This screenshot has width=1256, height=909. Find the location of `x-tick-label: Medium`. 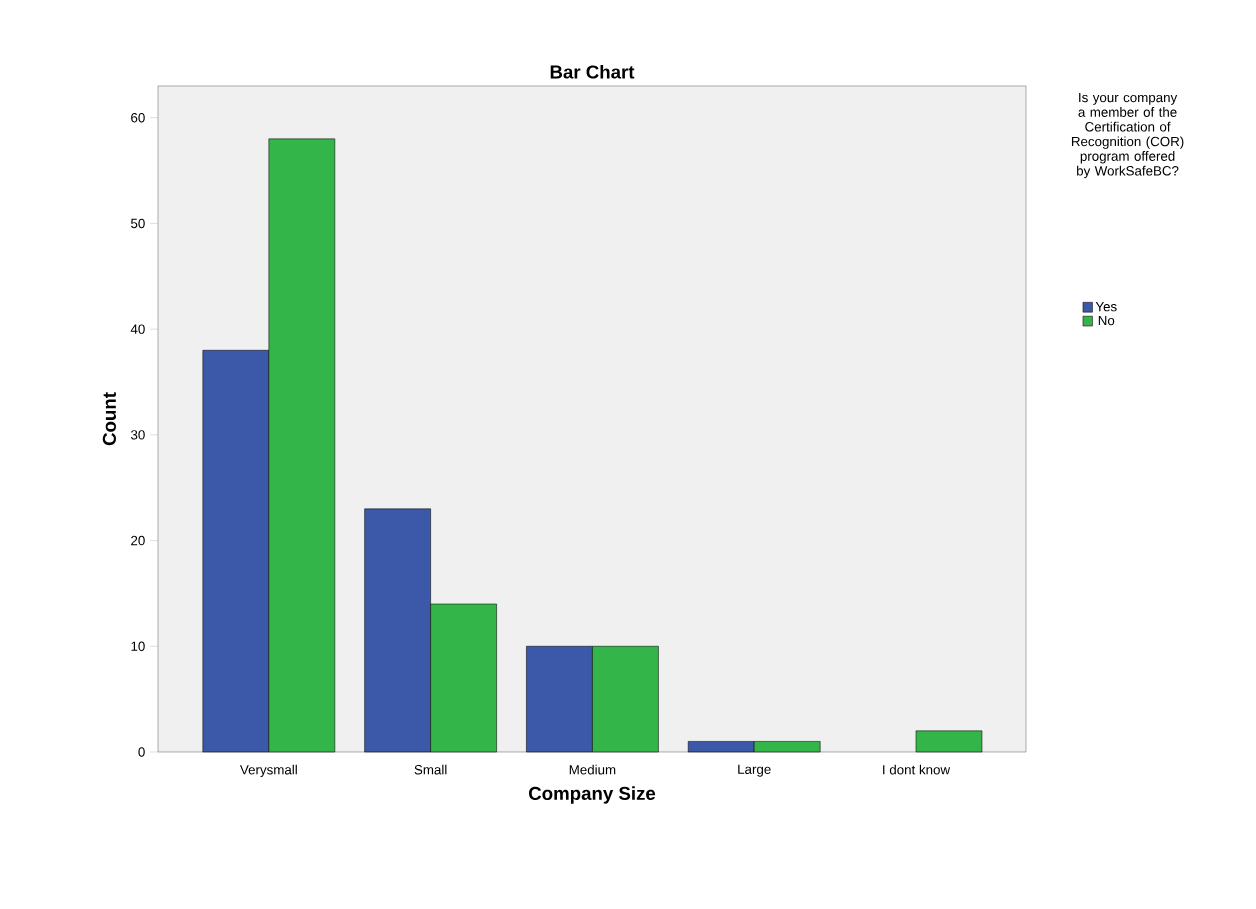

x-tick-label: Medium is located at coordinates (592, 769).